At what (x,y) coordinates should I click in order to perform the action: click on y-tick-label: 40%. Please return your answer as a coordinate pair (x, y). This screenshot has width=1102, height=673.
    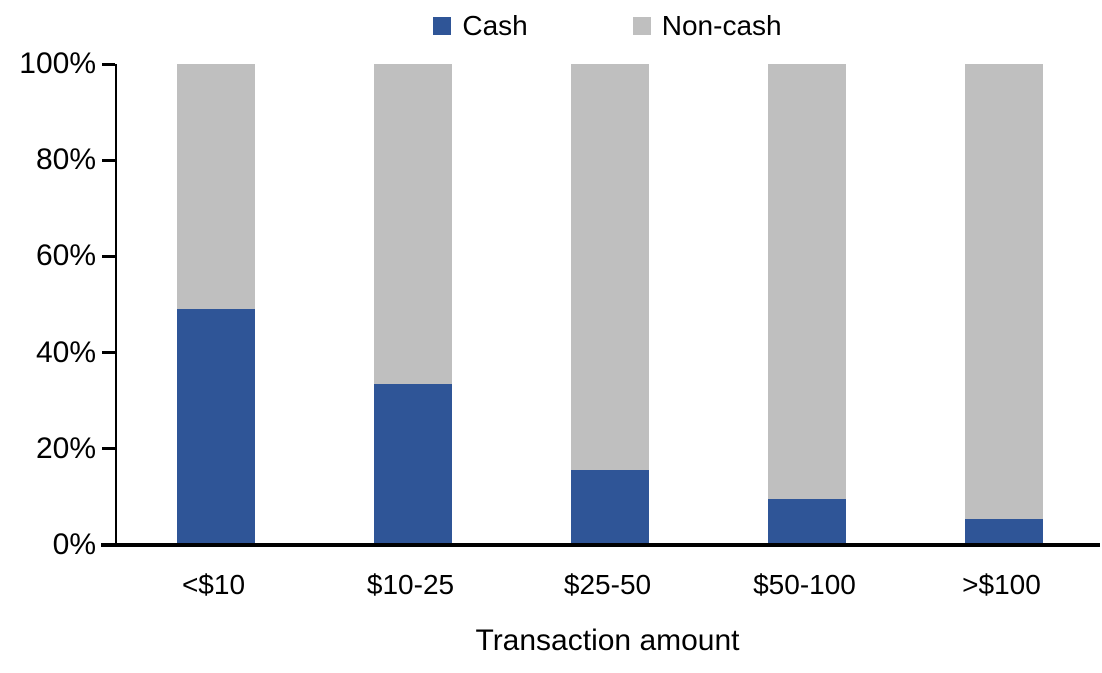
    Looking at the image, I should click on (65, 352).